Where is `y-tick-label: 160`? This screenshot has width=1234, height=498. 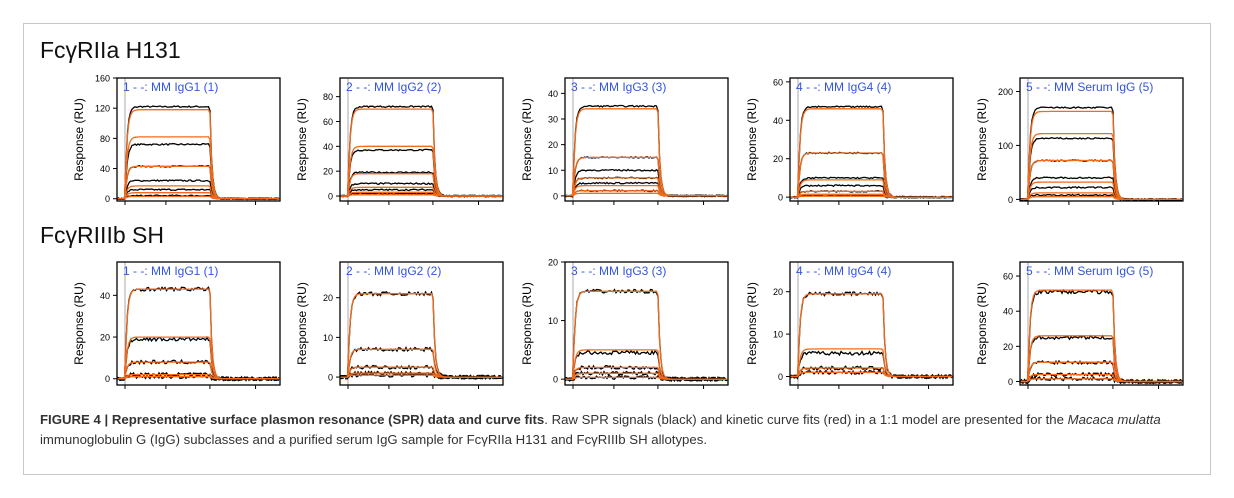
y-tick-label: 160 is located at coordinates (102, 79).